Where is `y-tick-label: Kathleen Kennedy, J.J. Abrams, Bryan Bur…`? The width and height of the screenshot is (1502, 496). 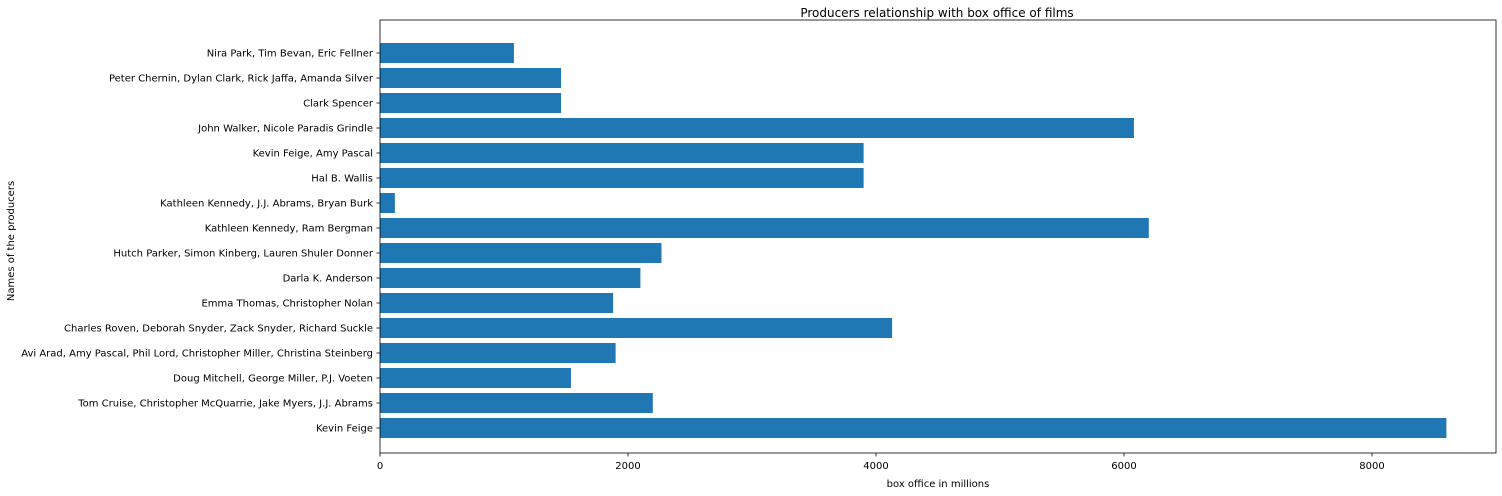
y-tick-label: Kathleen Kennedy, J.J. Abrams, Bryan Bur… is located at coordinates (266, 204).